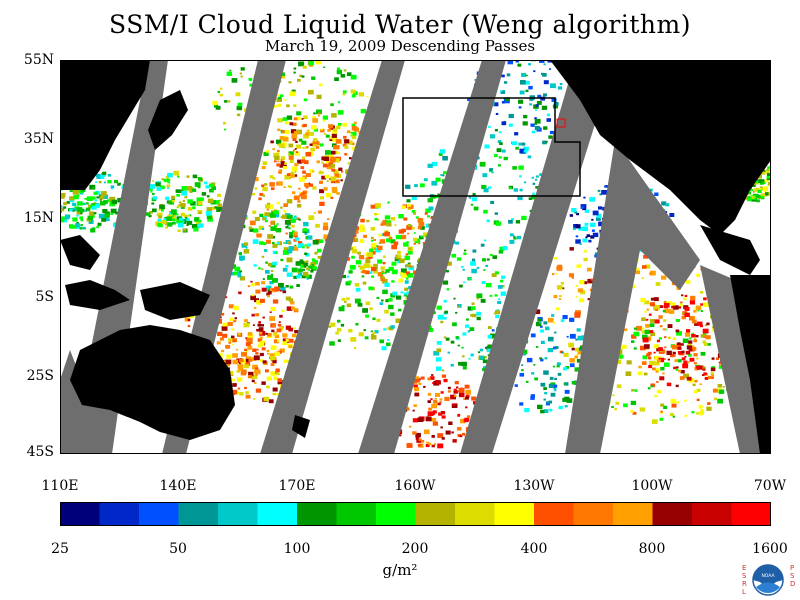  Describe the element at coordinates (38, 139) in the screenshot. I see `lat-label: 35N` at that location.